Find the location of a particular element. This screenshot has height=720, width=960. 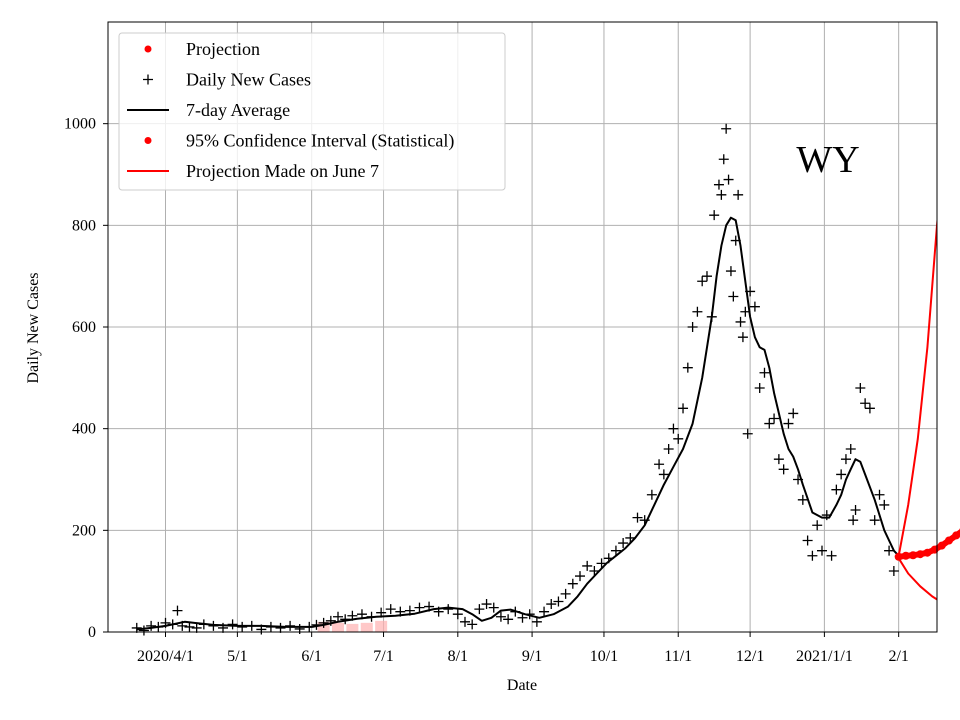

projection-markers is located at coordinates (927, 544).